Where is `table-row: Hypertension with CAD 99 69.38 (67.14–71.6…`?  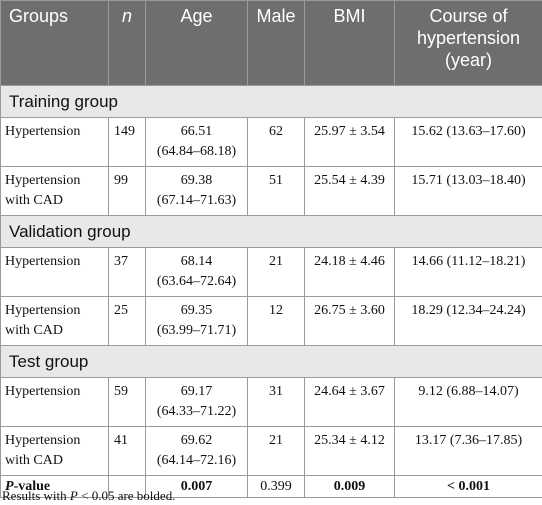
table-row: Hypertension with CAD 99 69.38 (67.14–71.6… is located at coordinates (271, 191).